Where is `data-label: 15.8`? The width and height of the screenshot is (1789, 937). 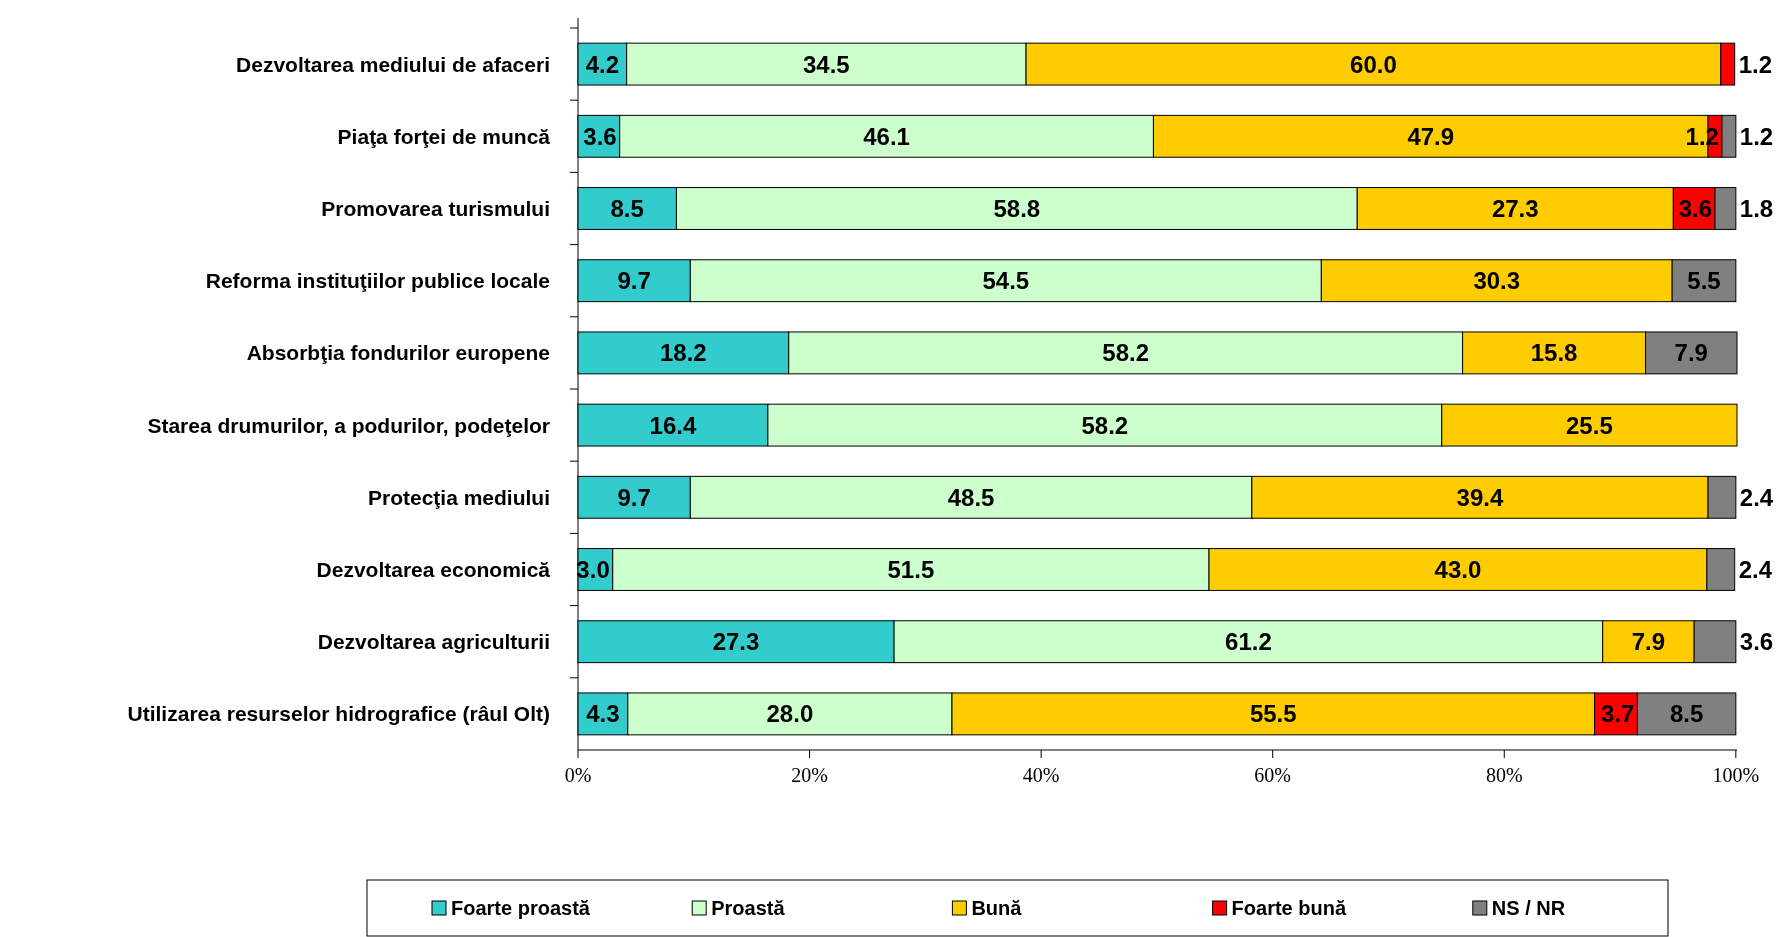
data-label: 15.8 is located at coordinates (1554, 353).